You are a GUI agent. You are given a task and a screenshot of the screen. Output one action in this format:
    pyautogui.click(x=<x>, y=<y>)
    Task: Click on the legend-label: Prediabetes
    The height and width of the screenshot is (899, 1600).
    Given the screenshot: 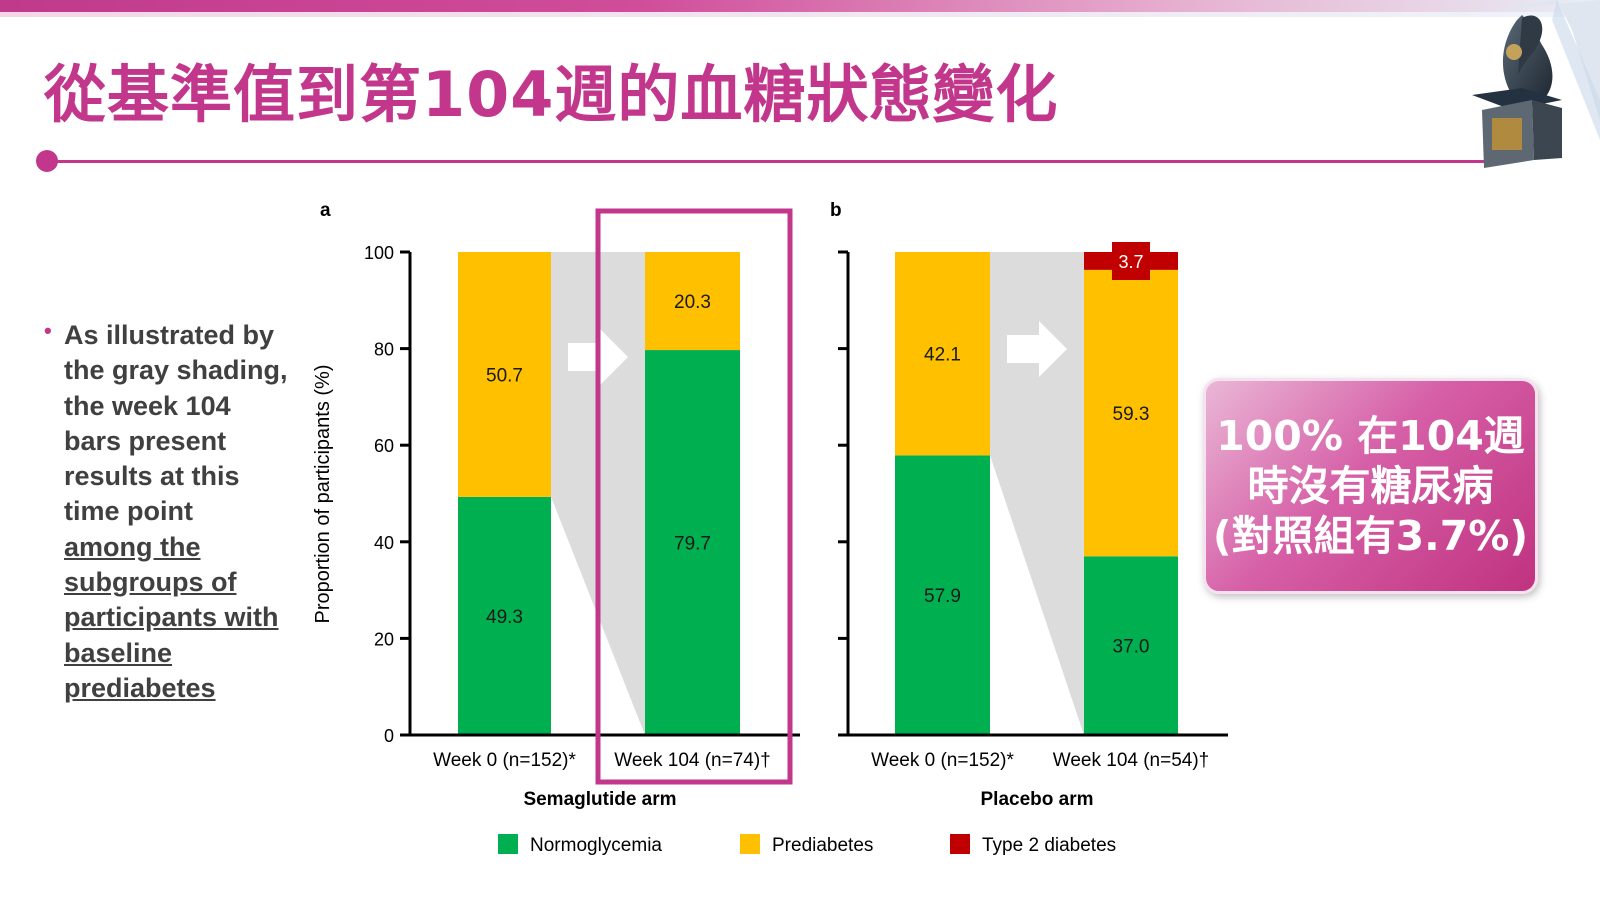 What is the action you would take?
    pyautogui.click(x=822, y=845)
    